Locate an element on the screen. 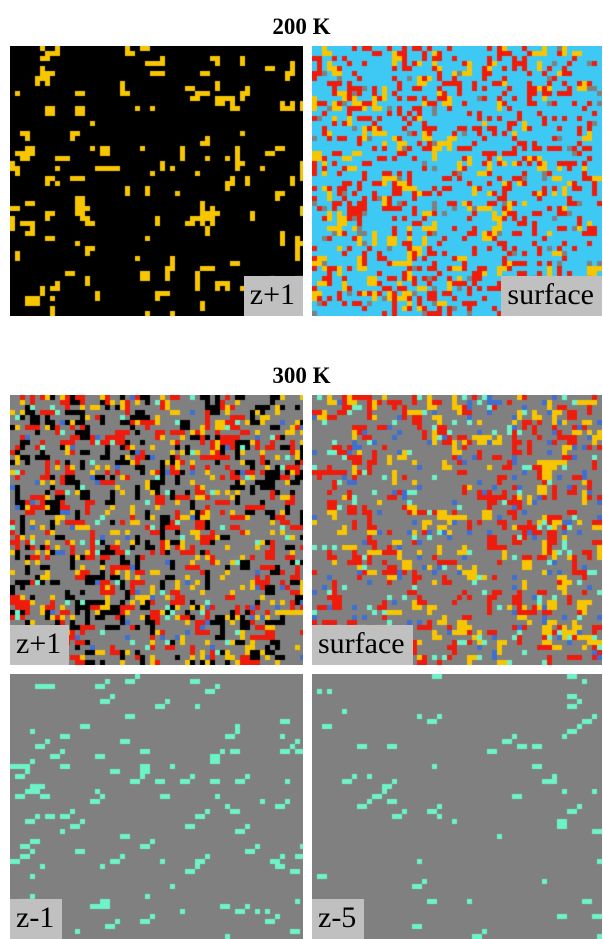 The width and height of the screenshot is (603, 939). panel-200k-z-plus-1: z+1 is located at coordinates (156, 181).